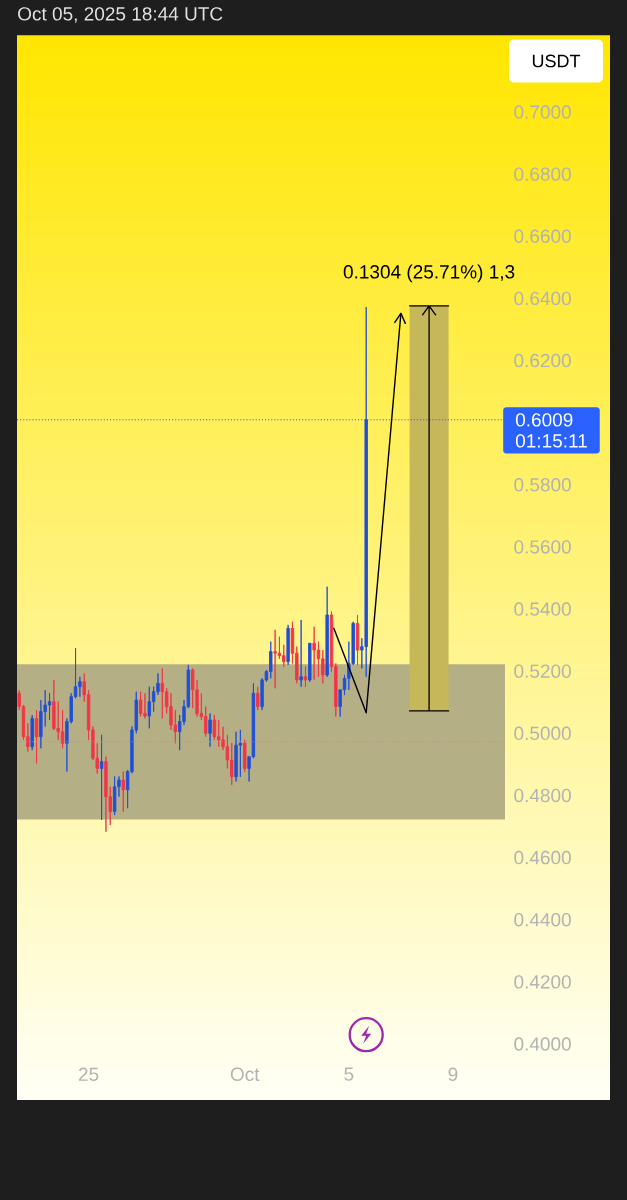  What do you see at coordinates (542, 671) in the screenshot?
I see `y-tick-label: 0.5200` at bounding box center [542, 671].